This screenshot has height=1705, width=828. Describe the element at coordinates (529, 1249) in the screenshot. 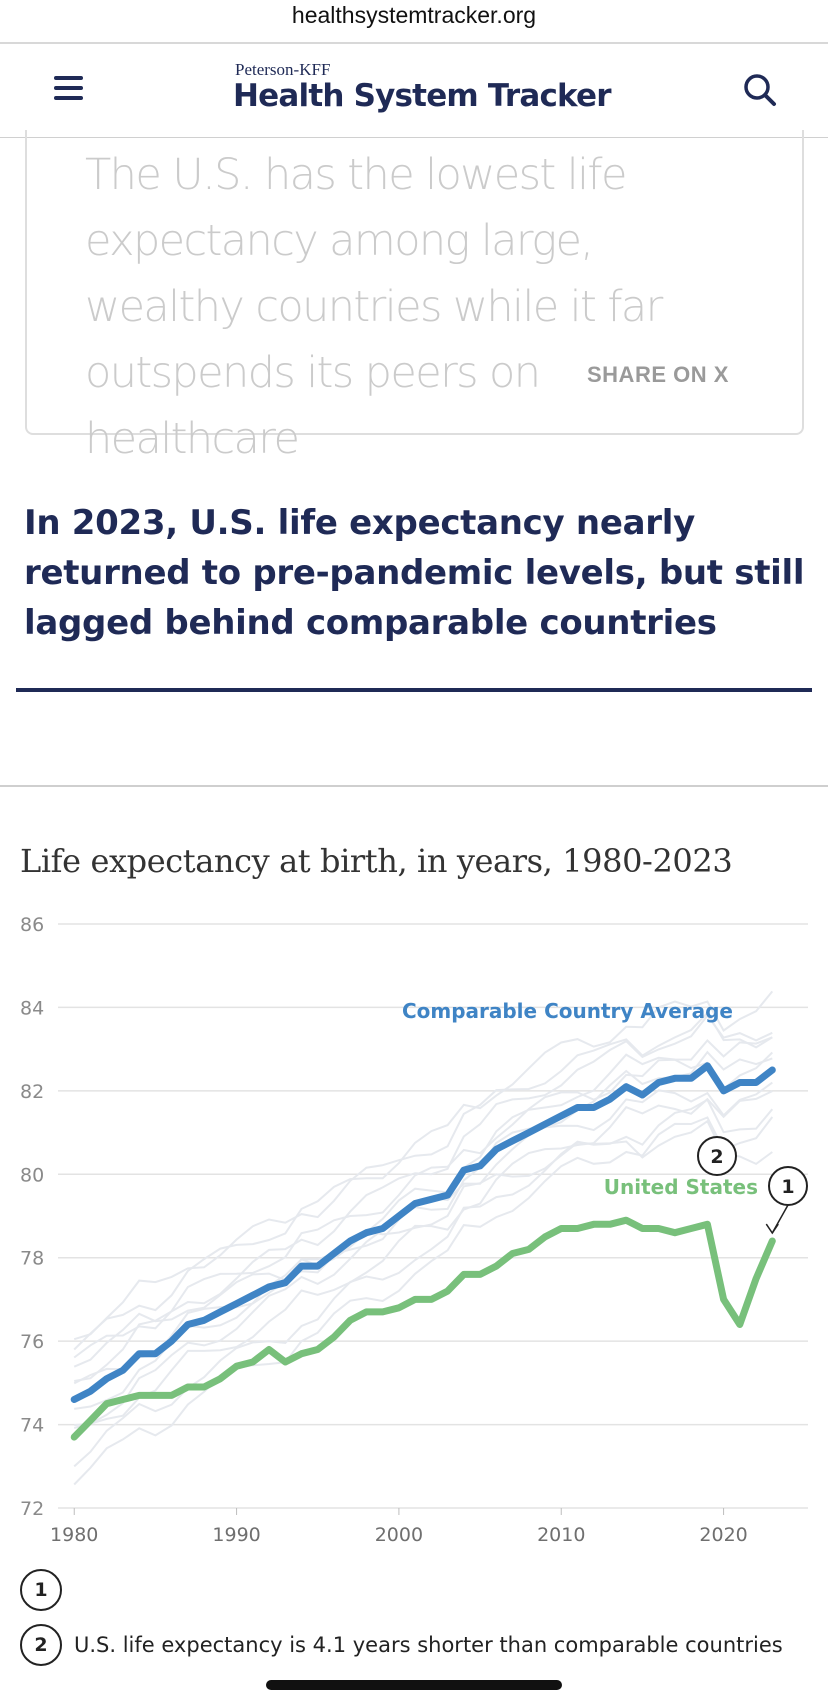

I see `united-states-point-2008` at that location.